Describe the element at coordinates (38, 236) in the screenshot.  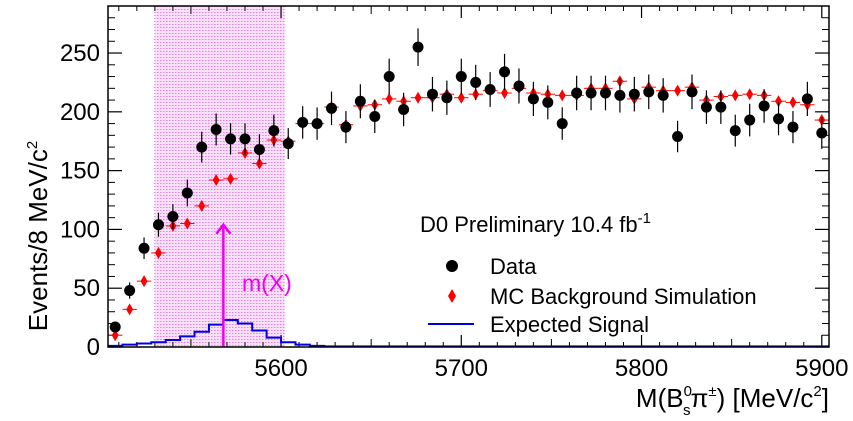
I see `y-axis-title: Events/8 MeV/c2` at that location.